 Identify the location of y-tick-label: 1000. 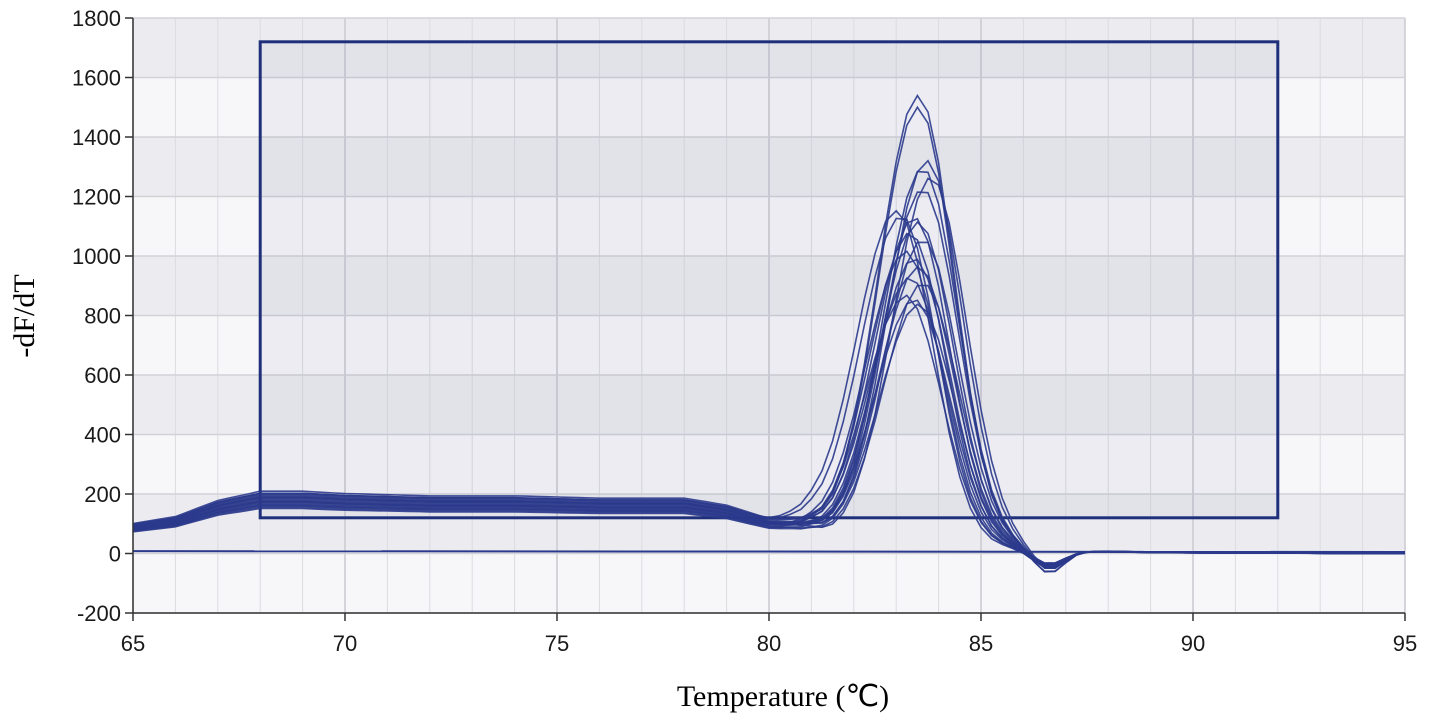
(96, 256).